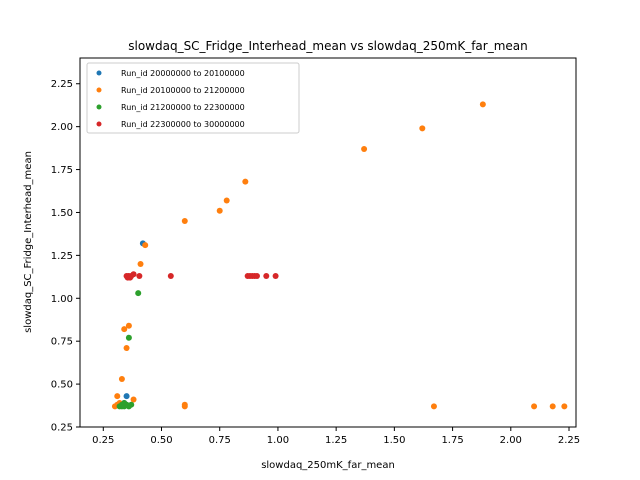 The width and height of the screenshot is (640, 480). What do you see at coordinates (569, 440) in the screenshot?
I see `x-tick-label: 2.25` at bounding box center [569, 440].